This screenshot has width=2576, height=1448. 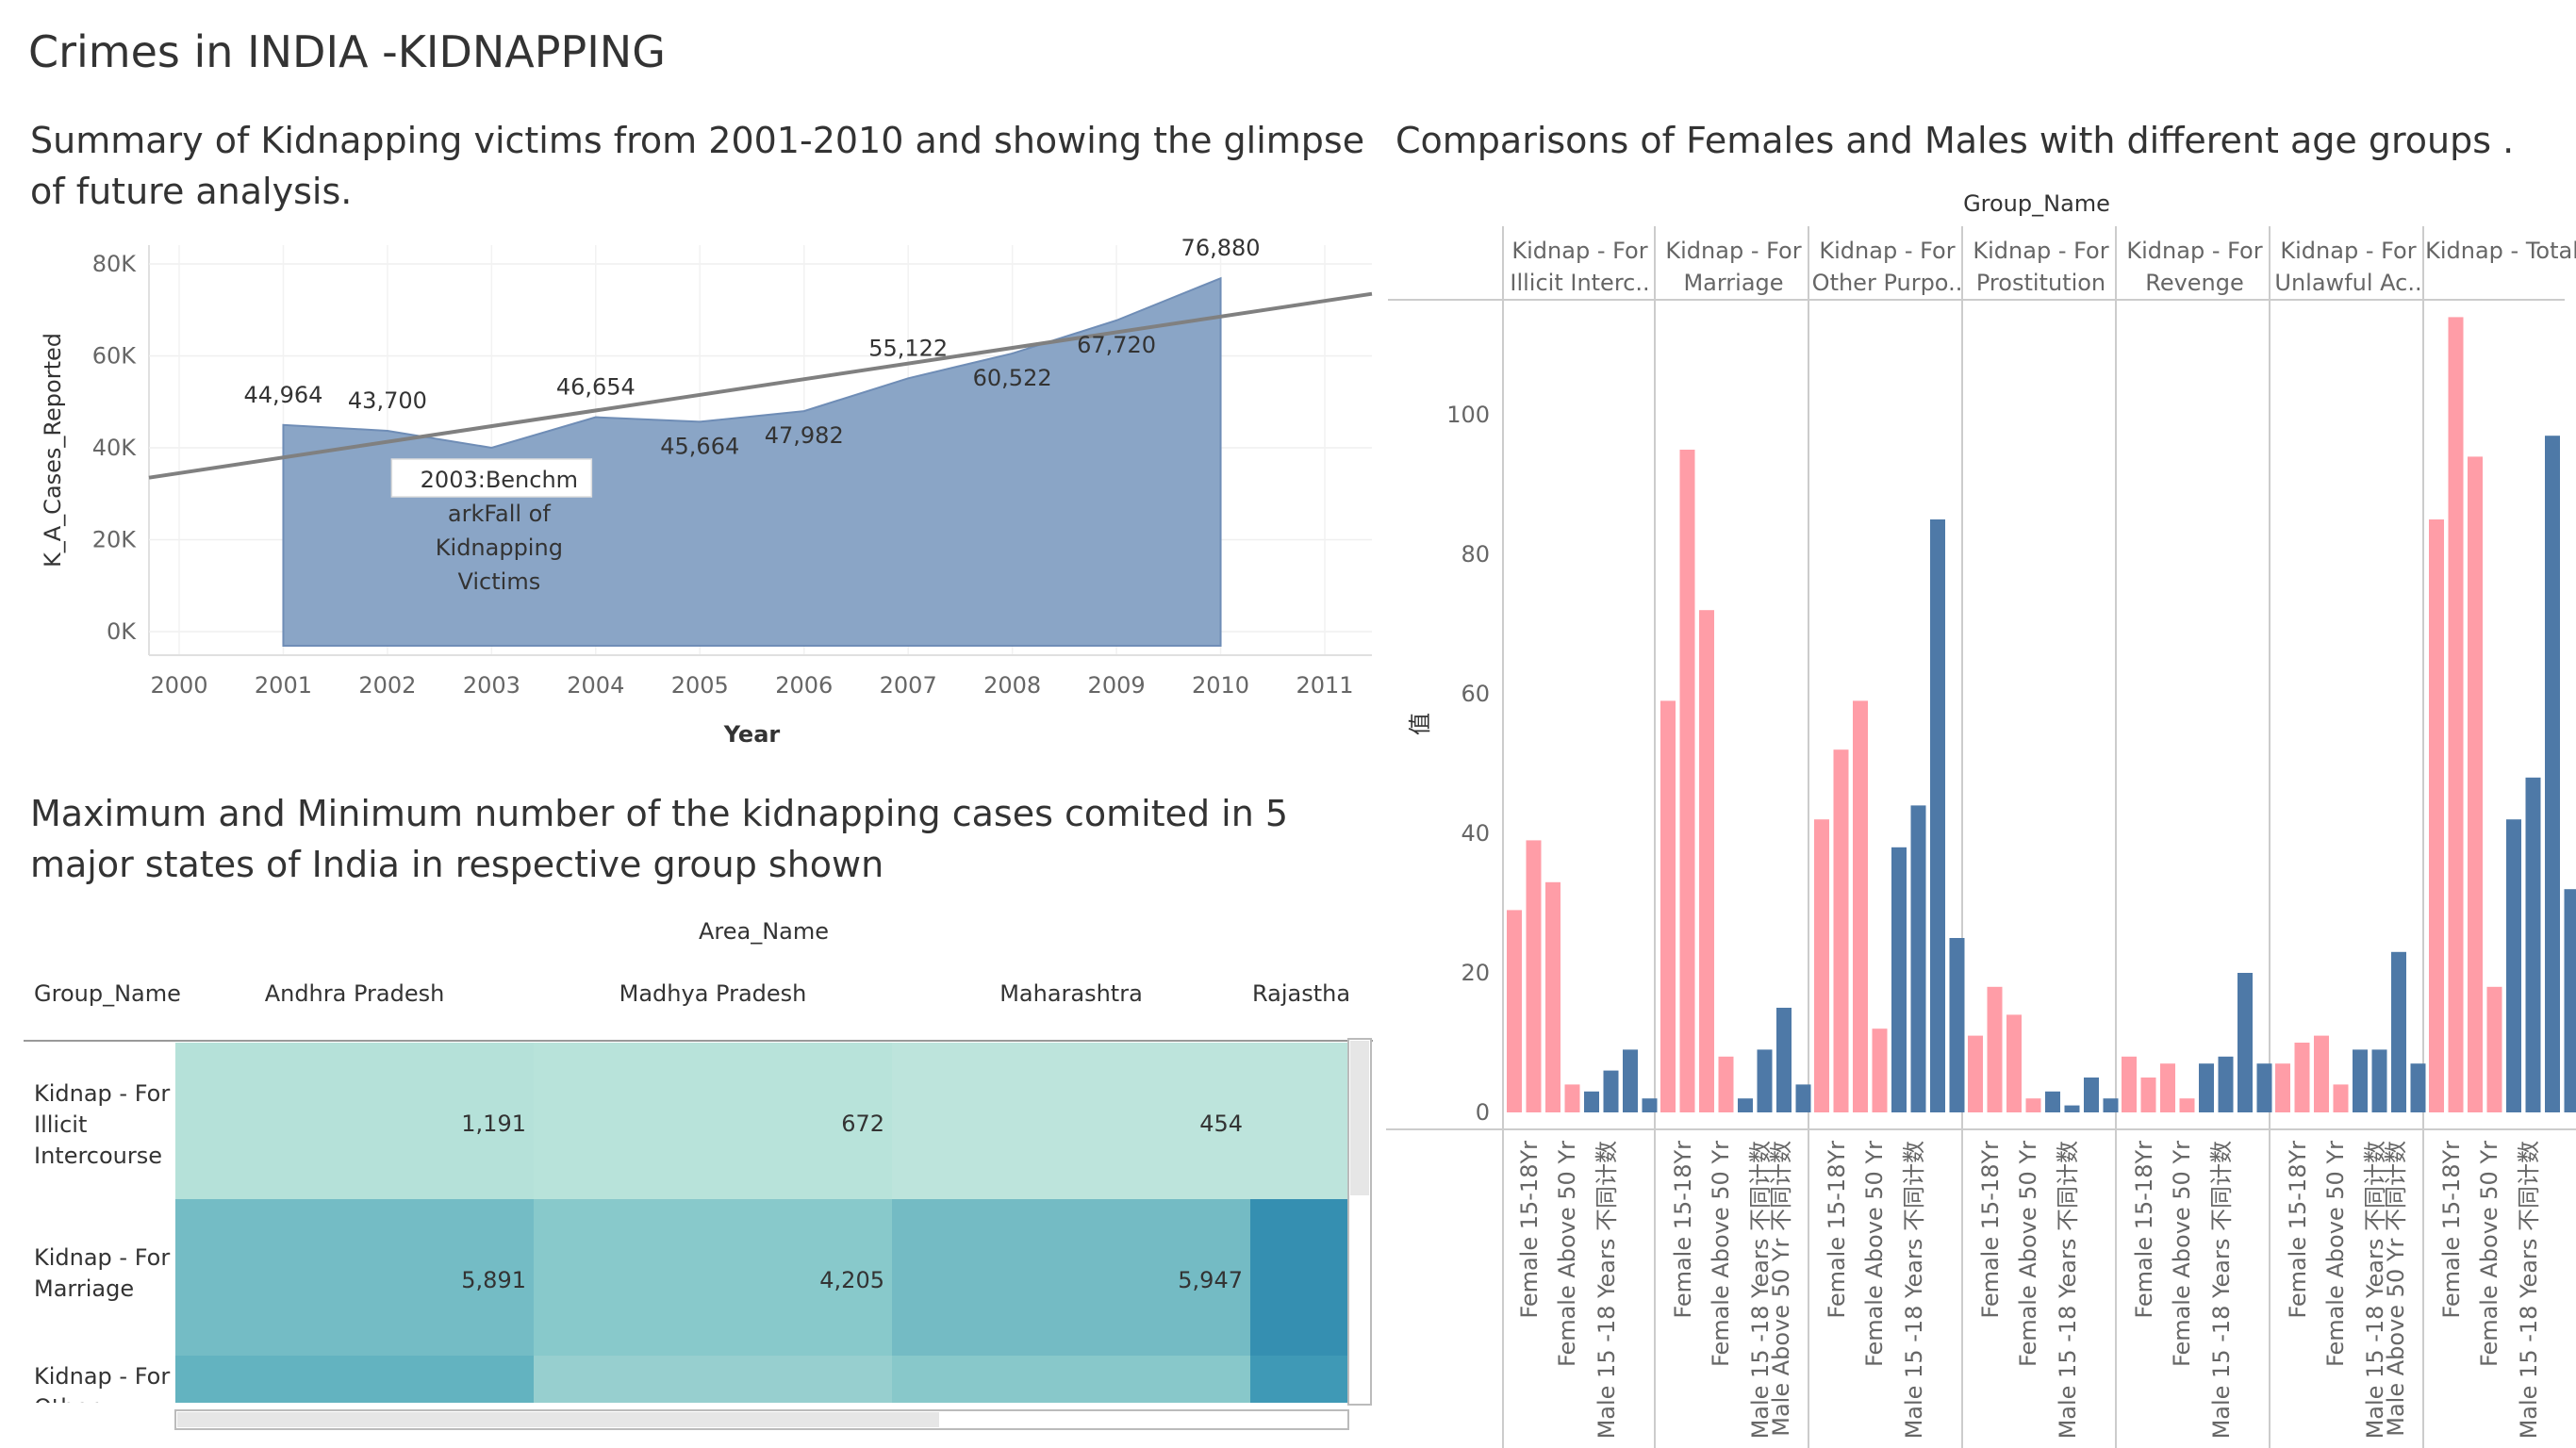 I want to click on area-data-label: 43,700, so click(x=387, y=400).